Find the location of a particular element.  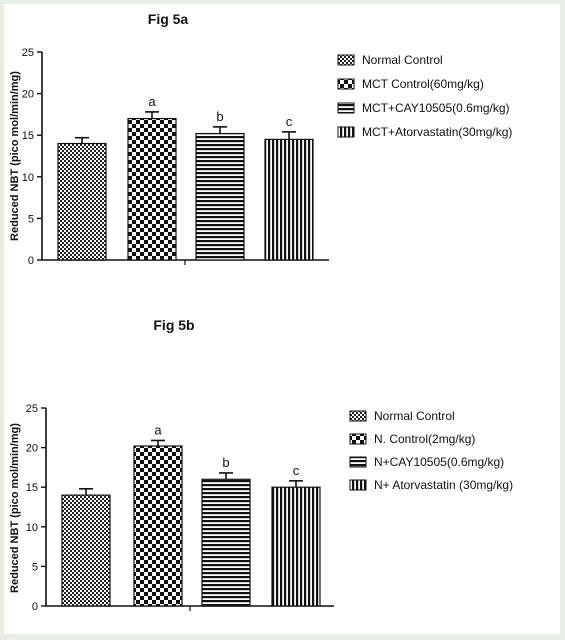

legend-label: MCT+CAY10505(0.6mg/kg) is located at coordinates (436, 108).